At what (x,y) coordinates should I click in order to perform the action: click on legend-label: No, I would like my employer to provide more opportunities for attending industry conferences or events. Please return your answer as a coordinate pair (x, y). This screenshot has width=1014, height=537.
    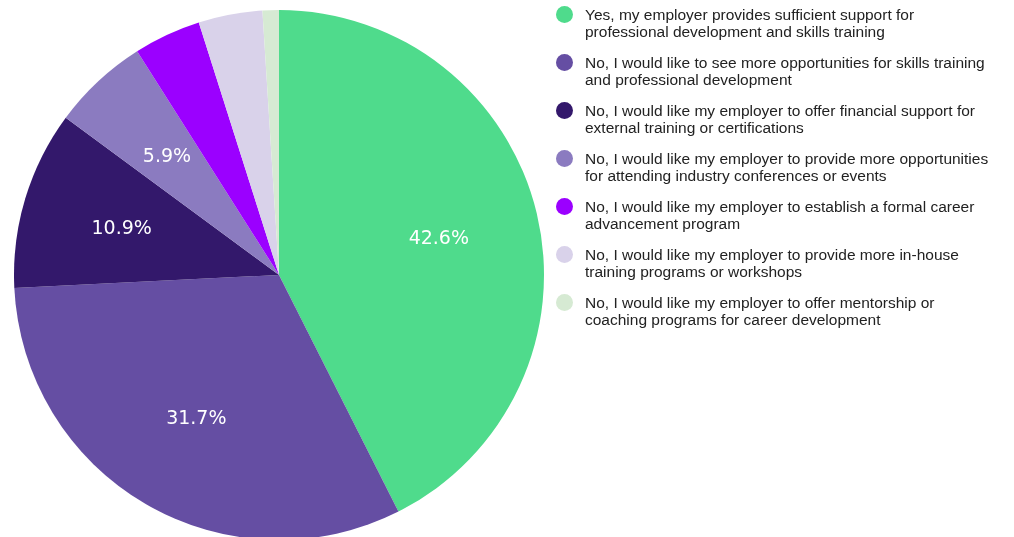
    Looking at the image, I should click on (787, 167).